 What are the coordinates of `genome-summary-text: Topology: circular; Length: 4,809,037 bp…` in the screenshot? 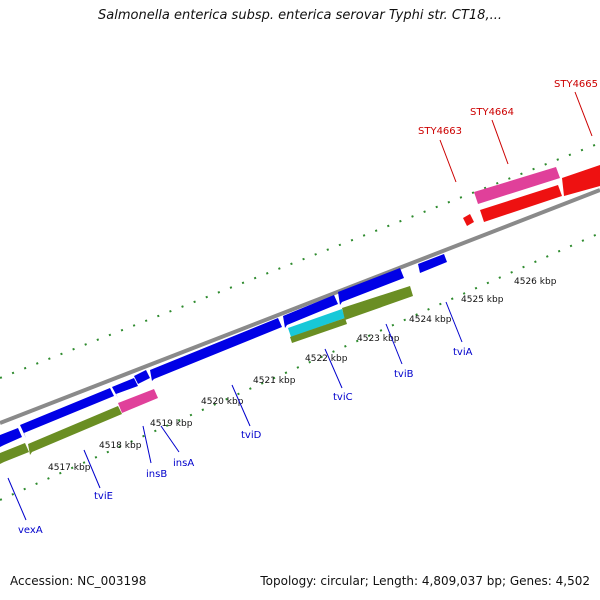 It's located at (425, 581).